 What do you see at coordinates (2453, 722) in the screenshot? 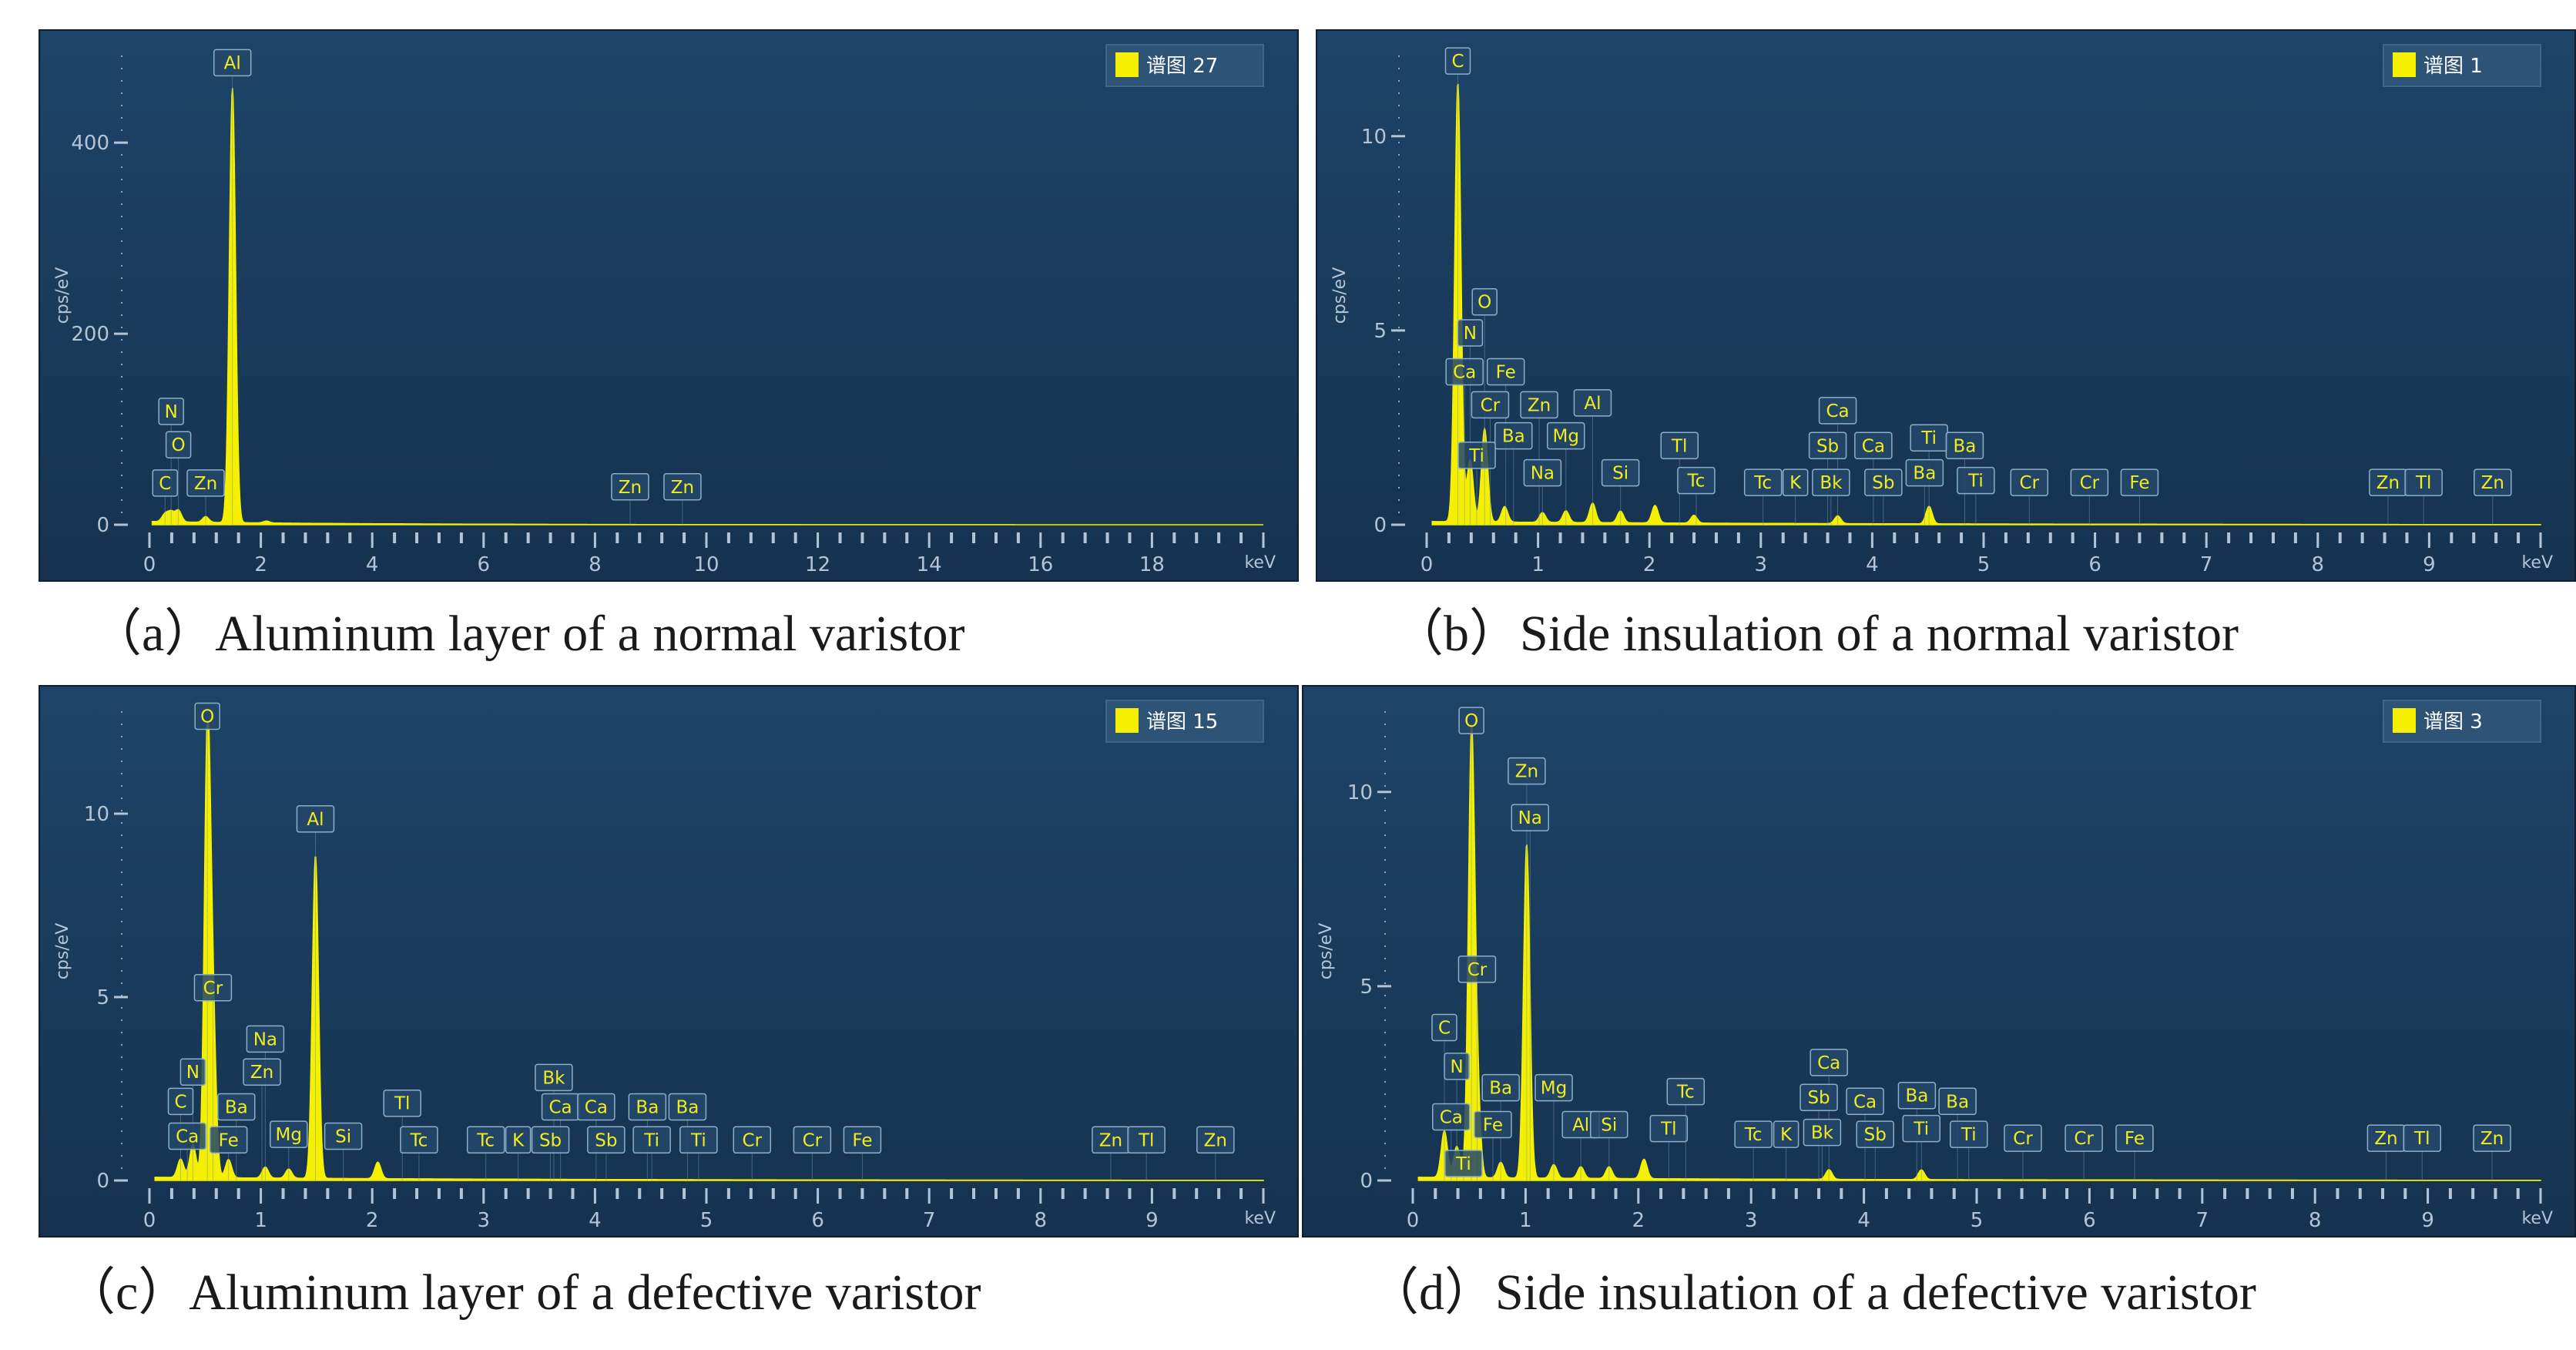
I see `legend-label: 谱图 3` at bounding box center [2453, 722].